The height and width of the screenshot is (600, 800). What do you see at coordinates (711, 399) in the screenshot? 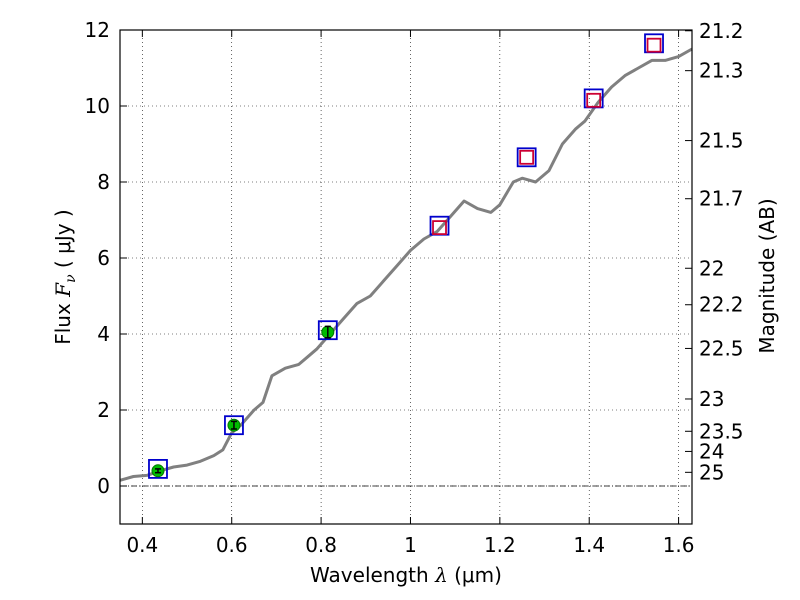
I see `right-tick-label: 23` at bounding box center [711, 399].